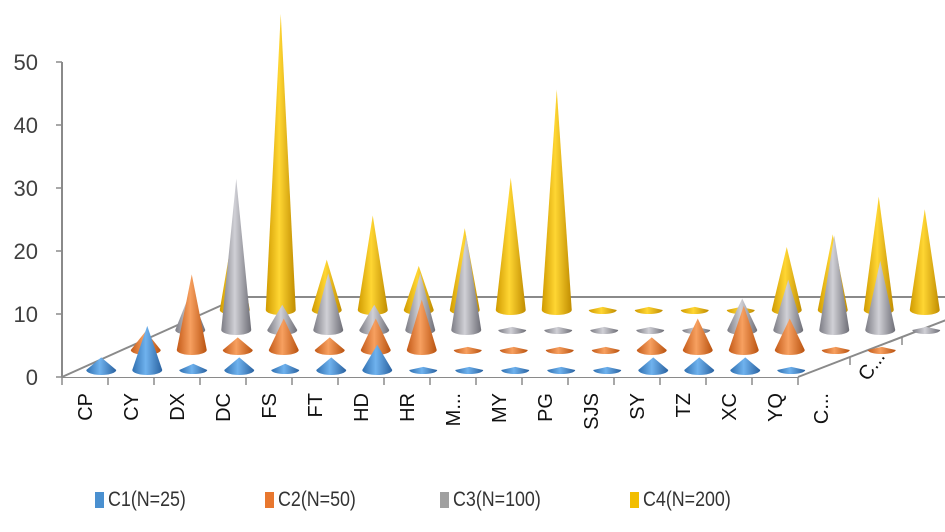  Describe the element at coordinates (26, 314) in the screenshot. I see `y-tick-label: 10` at that location.